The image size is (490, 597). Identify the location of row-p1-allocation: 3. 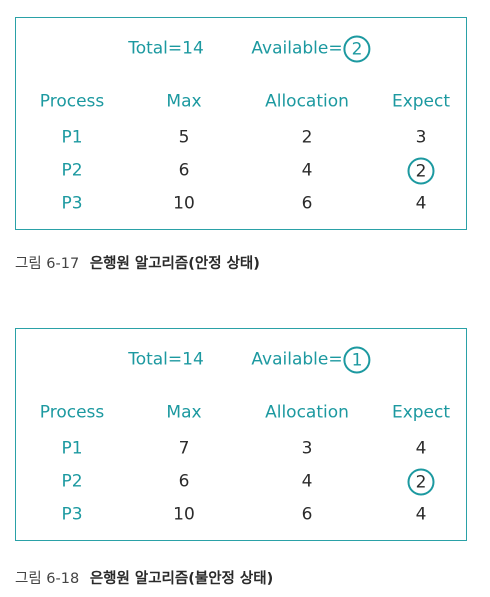
(307, 448).